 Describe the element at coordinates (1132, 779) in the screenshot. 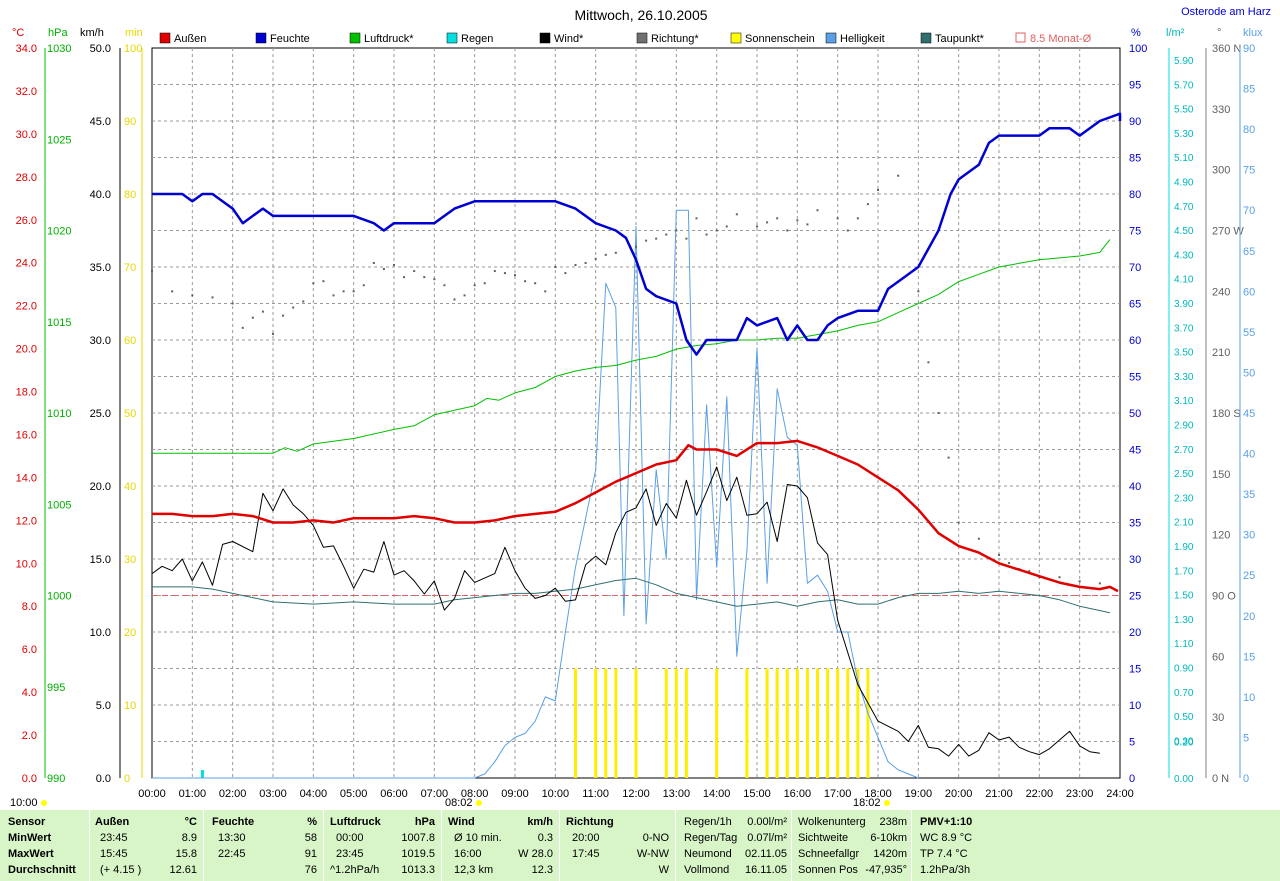

I see `humidity-tick-label: 0` at that location.